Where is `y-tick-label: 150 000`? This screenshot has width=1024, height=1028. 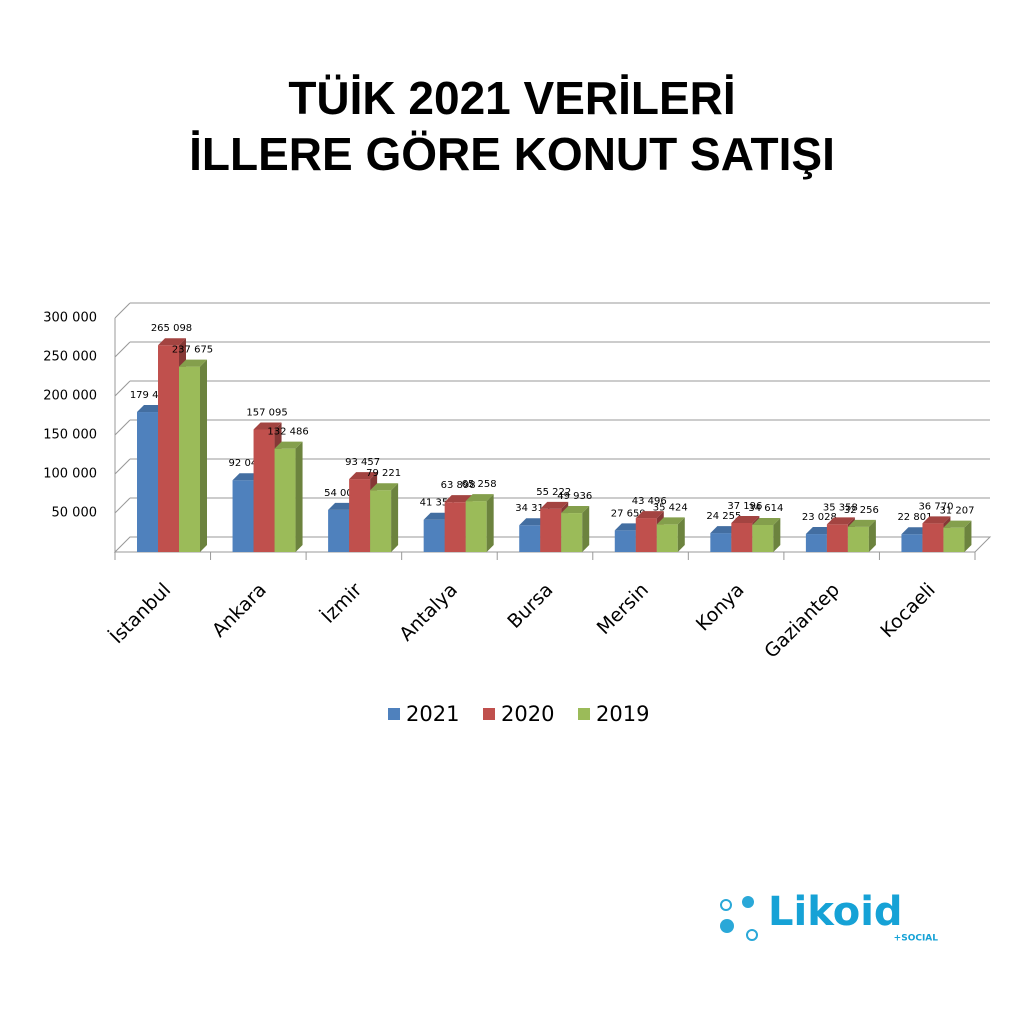 y-tick-label: 150 000 is located at coordinates (70, 435).